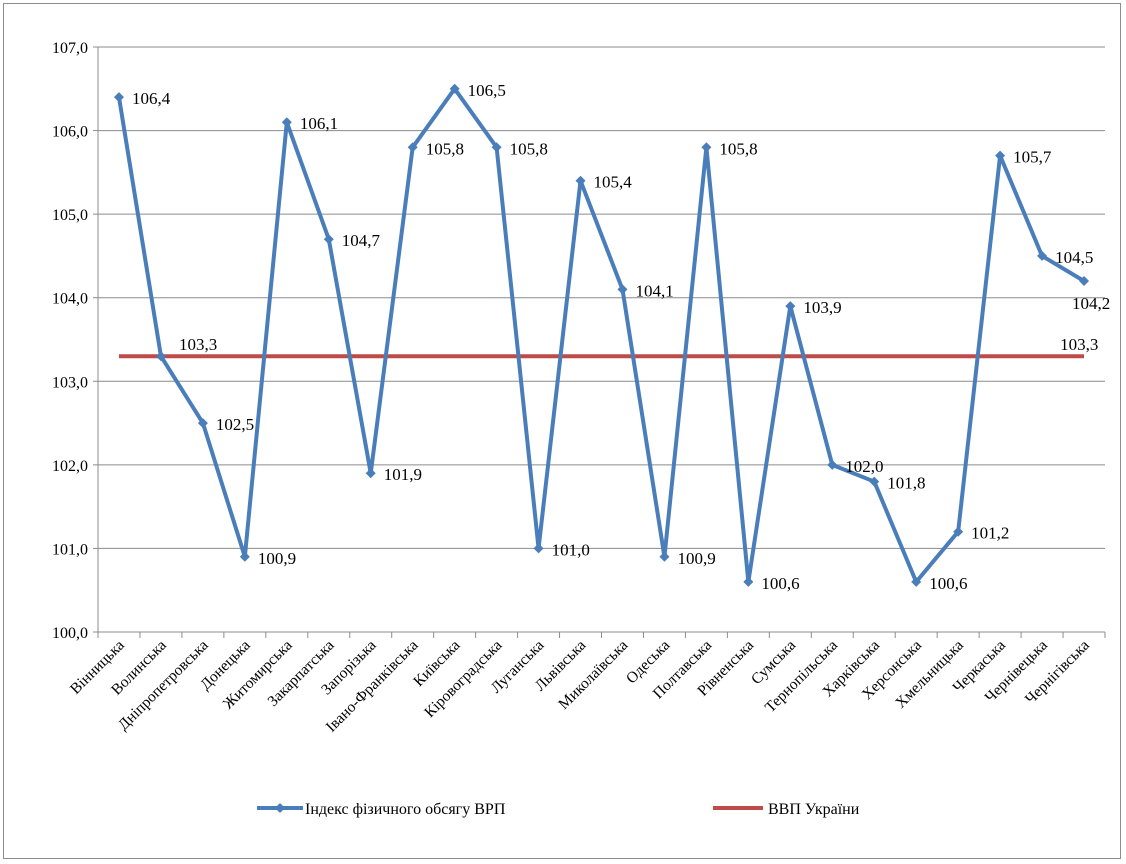 This screenshot has height=864, width=1126. I want to click on legend-label-grp-index: Індекс фізичного обсягу ВРП, so click(405, 809).